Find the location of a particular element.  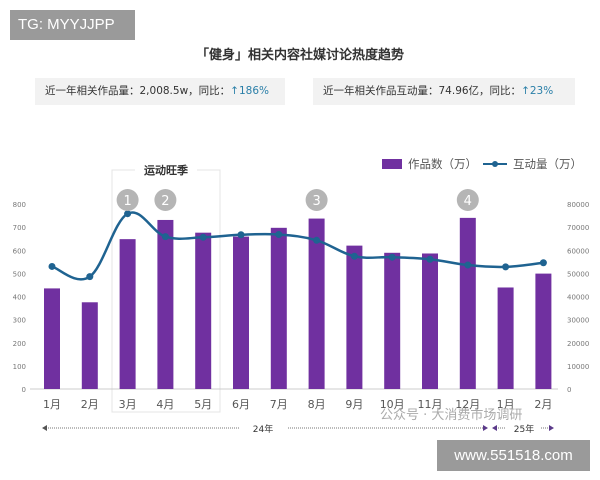

y-right-tick: 20000 is located at coordinates (578, 344).